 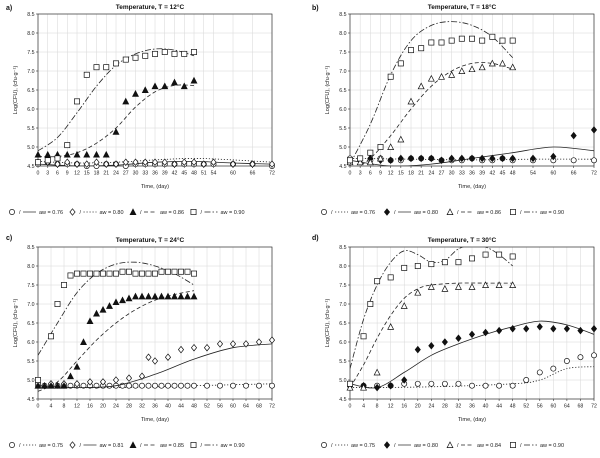 I want to click on panel-label: b), so click(x=315, y=8).